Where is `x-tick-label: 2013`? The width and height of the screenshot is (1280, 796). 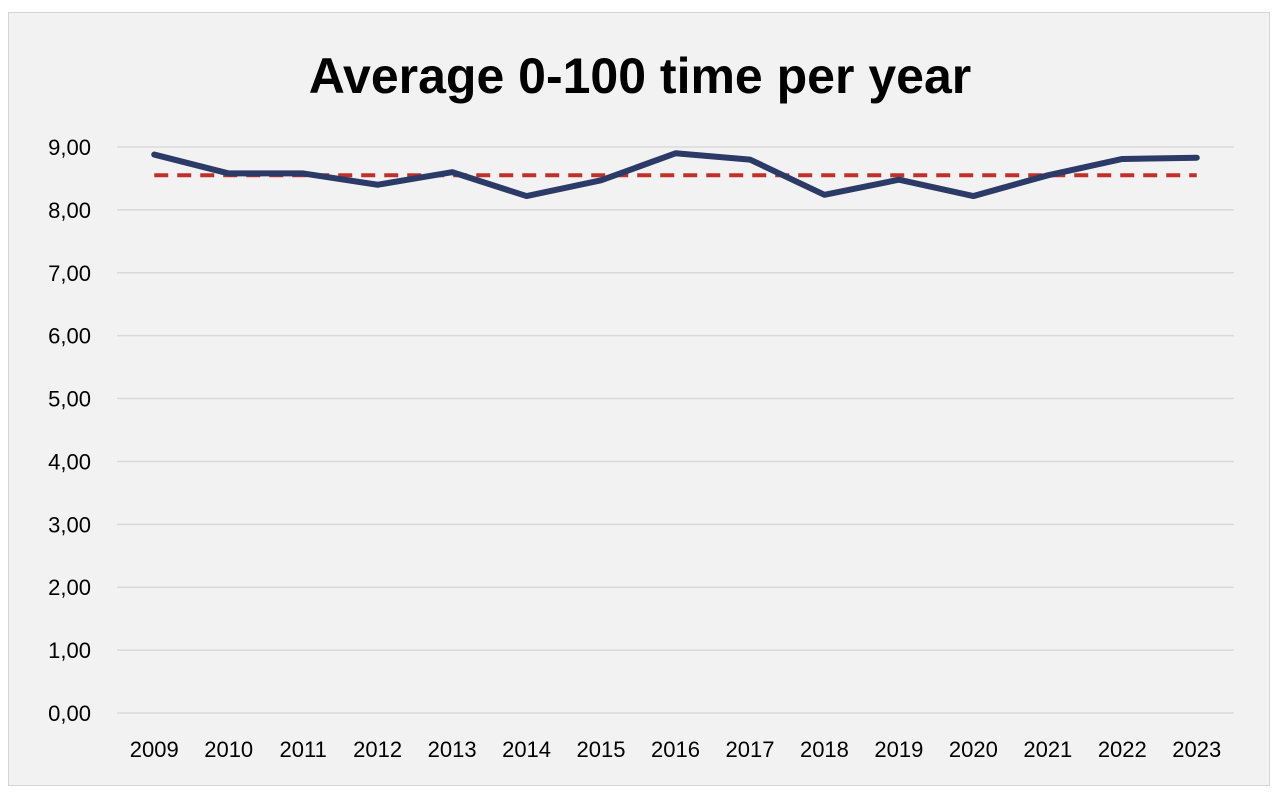 x-tick-label: 2013 is located at coordinates (452, 749).